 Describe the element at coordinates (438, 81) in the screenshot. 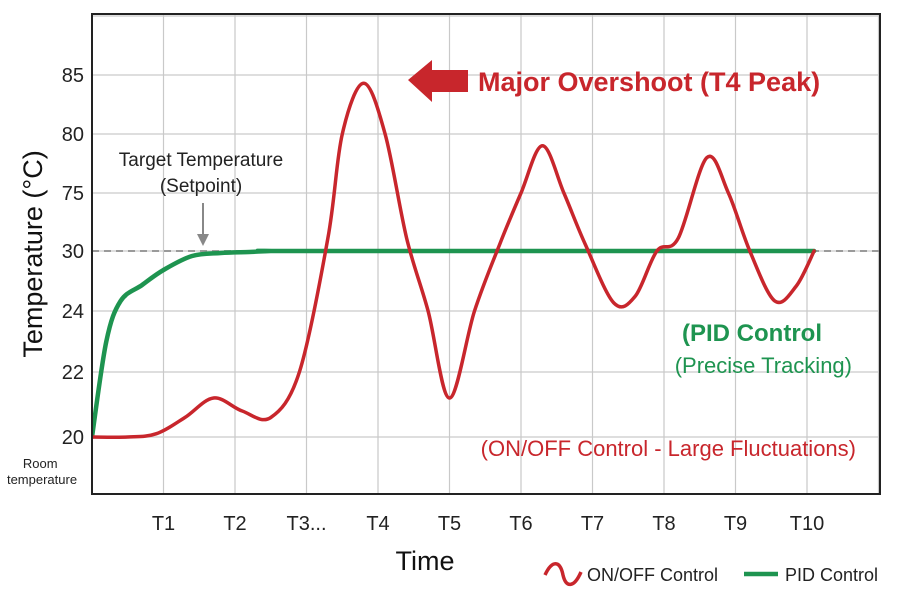

I see `overshoot-arrow-icon` at that location.